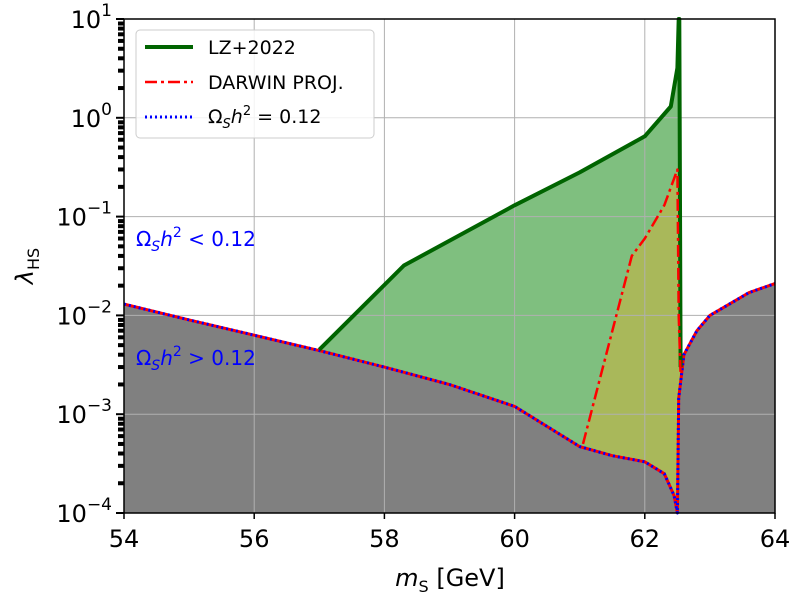 The height and width of the screenshot is (600, 800). Describe the element at coordinates (84, 412) in the screenshot. I see `y-tick-label: 10⁻³` at that location.